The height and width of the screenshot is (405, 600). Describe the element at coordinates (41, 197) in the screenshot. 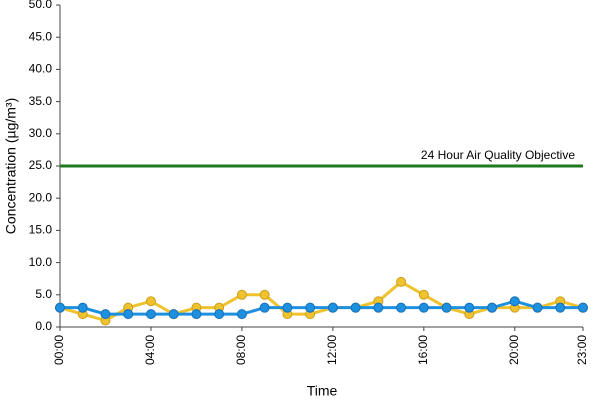

I see `y-tick-label: 20.0` at that location.